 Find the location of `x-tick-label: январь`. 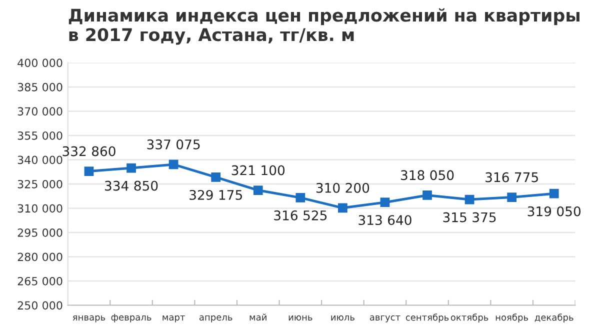

x-tick-label: январь is located at coordinates (89, 318).